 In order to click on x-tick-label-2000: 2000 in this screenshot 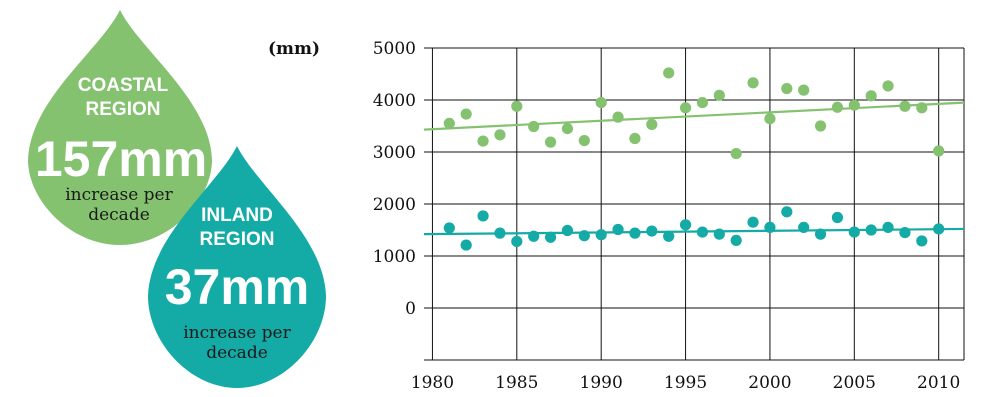, I will do `click(769, 383)`.